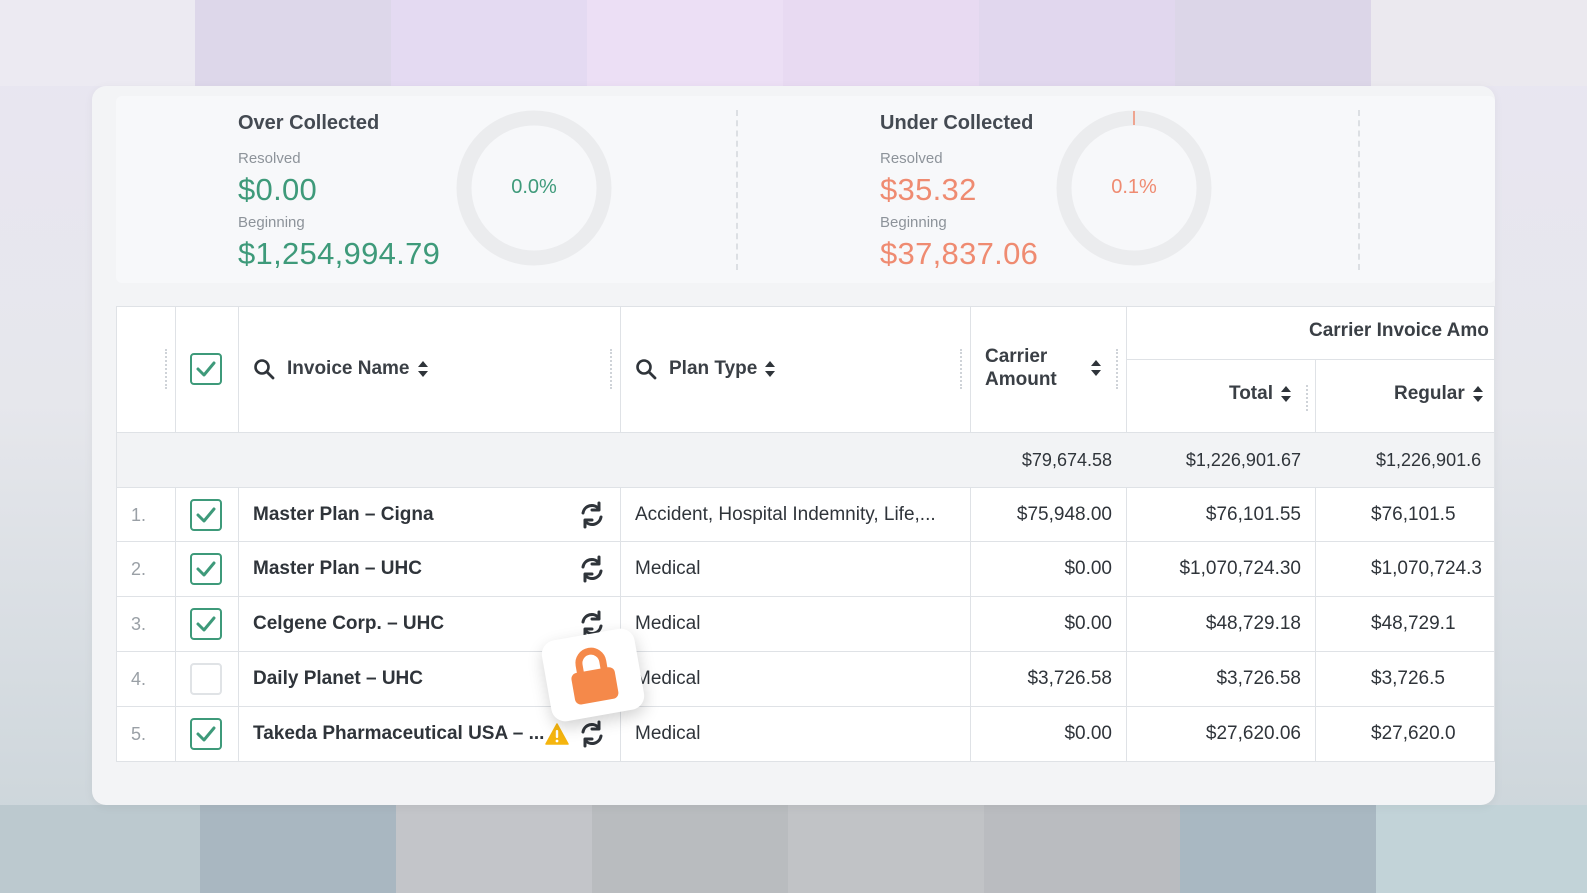 The image size is (1587, 893). Describe the element at coordinates (957, 123) in the screenshot. I see `under-collected-title: Under Collected` at that location.